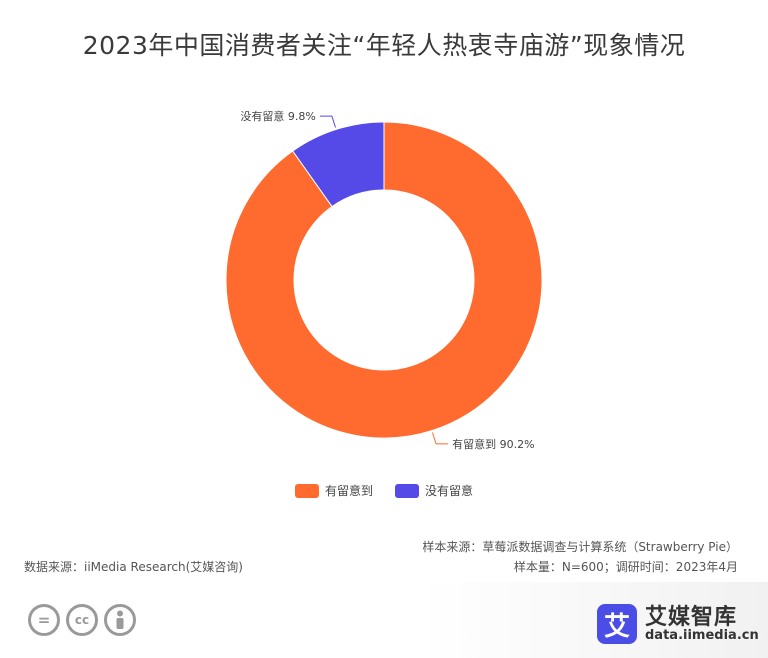 The width and height of the screenshot is (768, 658). I want to click on leader-line-not-noticed, so click(327, 121).